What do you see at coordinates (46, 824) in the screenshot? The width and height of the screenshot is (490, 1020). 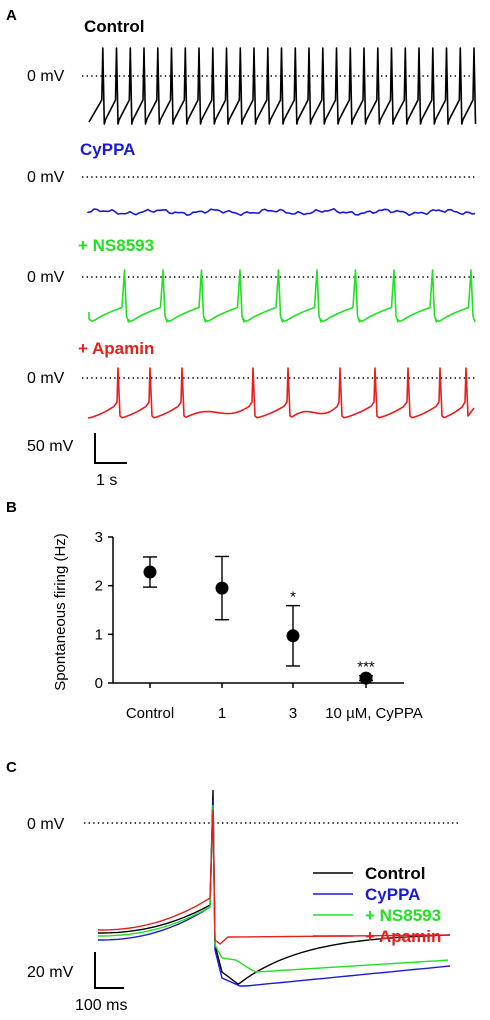 I see `panel-c-zero-mv-label: 0 mV` at bounding box center [46, 824].